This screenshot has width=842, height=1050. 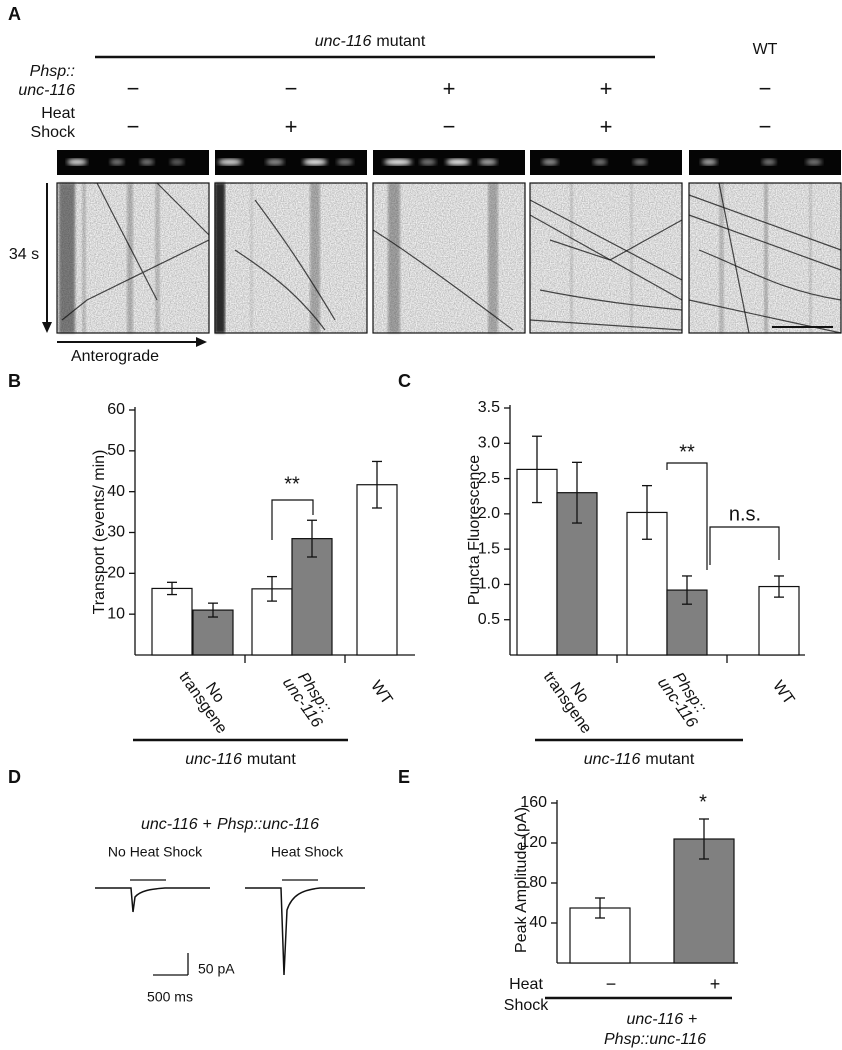 I want to click on panel-label: D, so click(x=14, y=777).